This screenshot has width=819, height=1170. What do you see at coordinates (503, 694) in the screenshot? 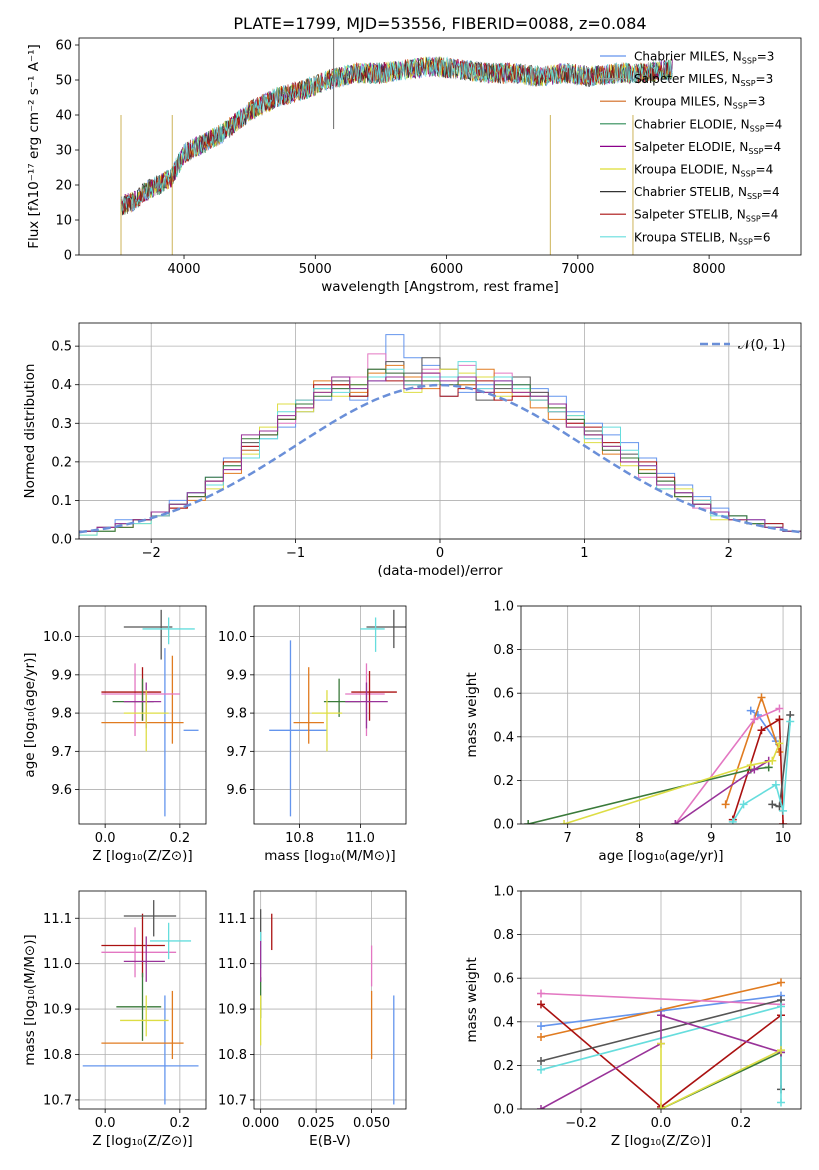
I see `weight_vs_age-ytick-label: 0.6` at bounding box center [503, 694].